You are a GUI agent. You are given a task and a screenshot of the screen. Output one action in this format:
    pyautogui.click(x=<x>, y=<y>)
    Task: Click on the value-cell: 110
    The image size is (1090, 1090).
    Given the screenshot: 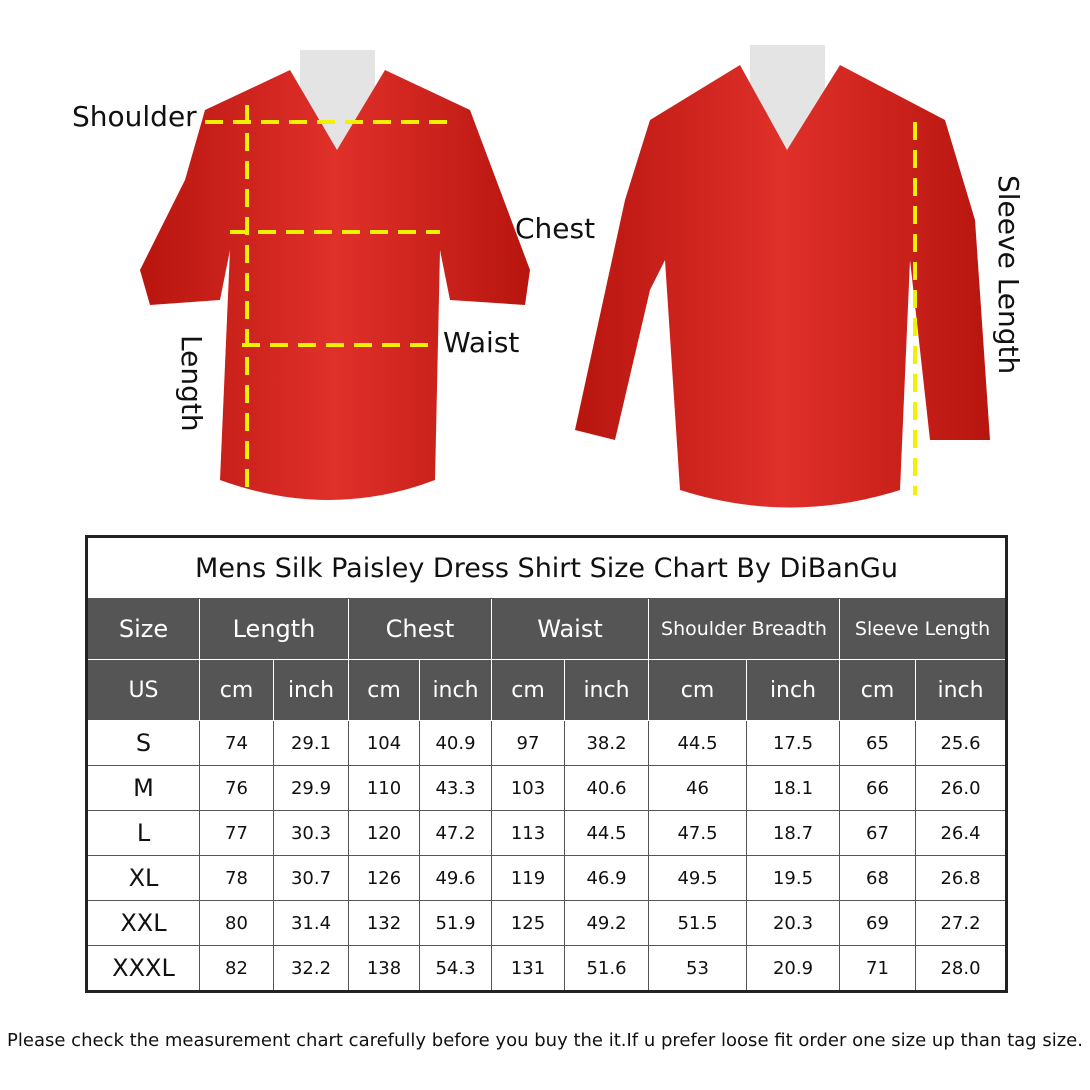 What is the action you would take?
    pyautogui.click(x=384, y=788)
    